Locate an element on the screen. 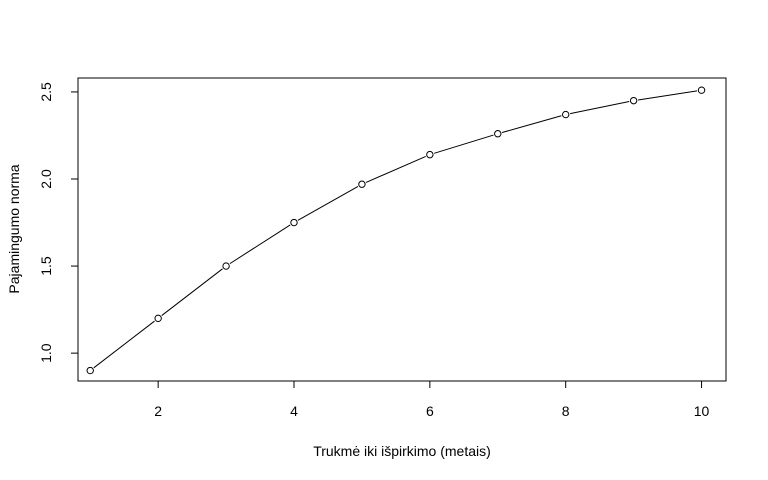 This screenshot has width=768, height=480. x-tick-label: 10 is located at coordinates (702, 411).